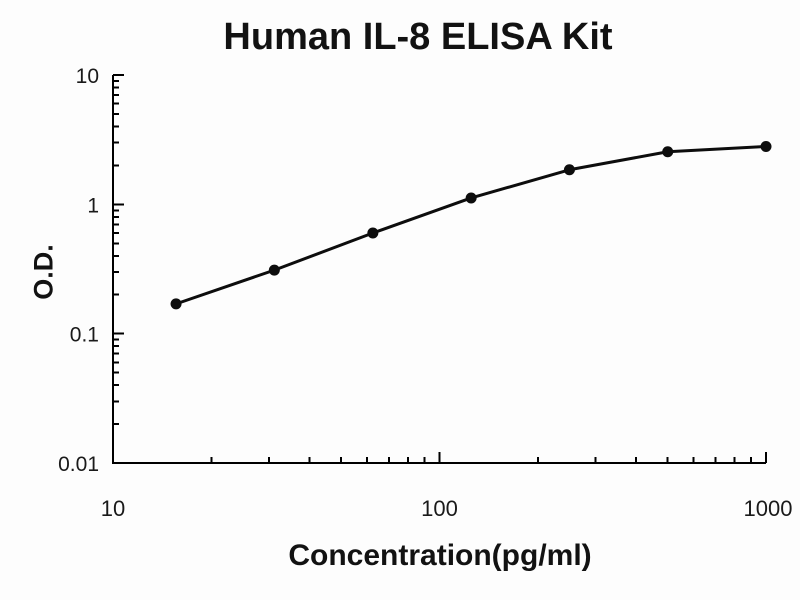 The width and height of the screenshot is (800, 600). I want to click on y-tick-label: 1, so click(93, 205).